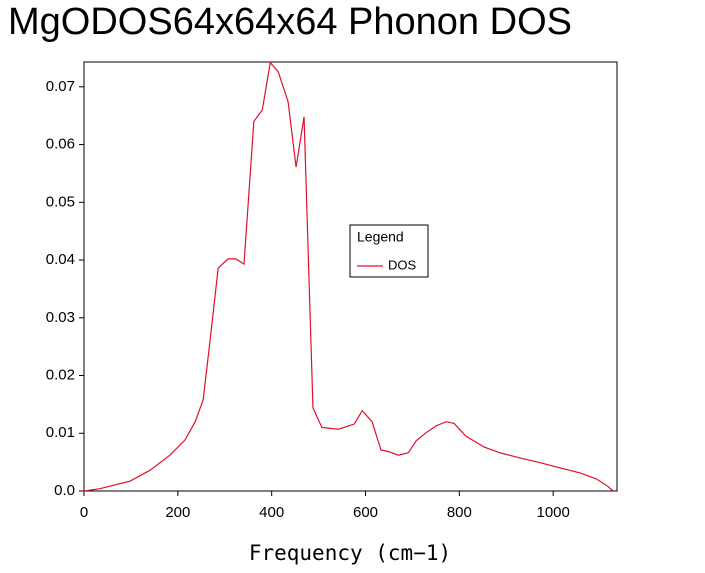  I want to click on y-tick-label: 0.07, so click(60, 86).